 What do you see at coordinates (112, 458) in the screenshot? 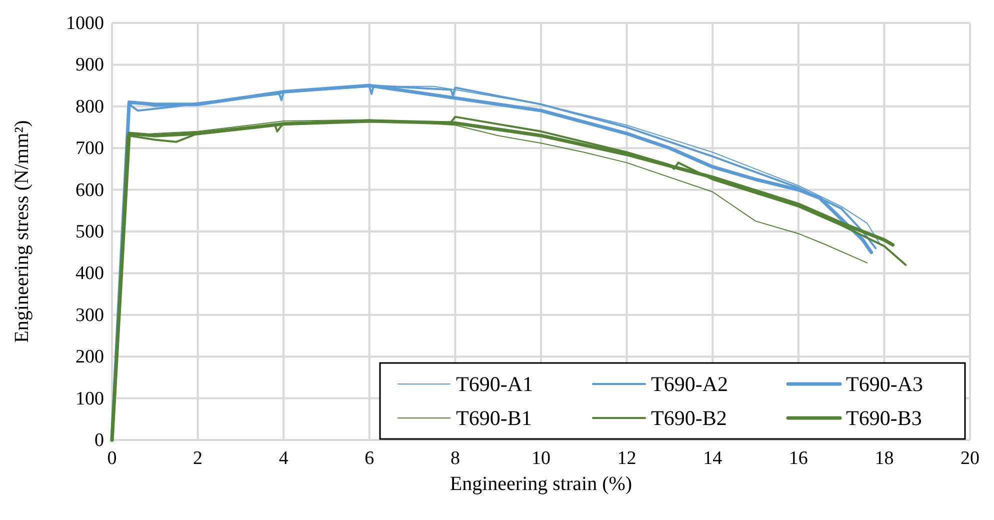
I see `x-tick-label: 0` at bounding box center [112, 458].